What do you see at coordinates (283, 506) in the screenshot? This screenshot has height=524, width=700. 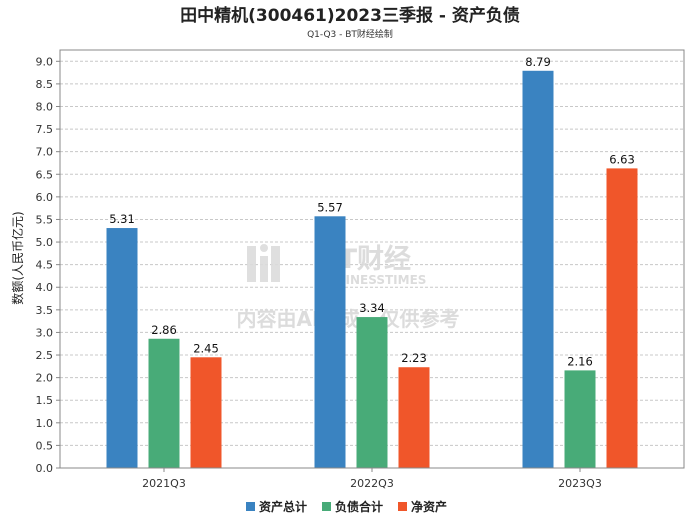 I see `legend-label: 资产总计` at bounding box center [283, 506].